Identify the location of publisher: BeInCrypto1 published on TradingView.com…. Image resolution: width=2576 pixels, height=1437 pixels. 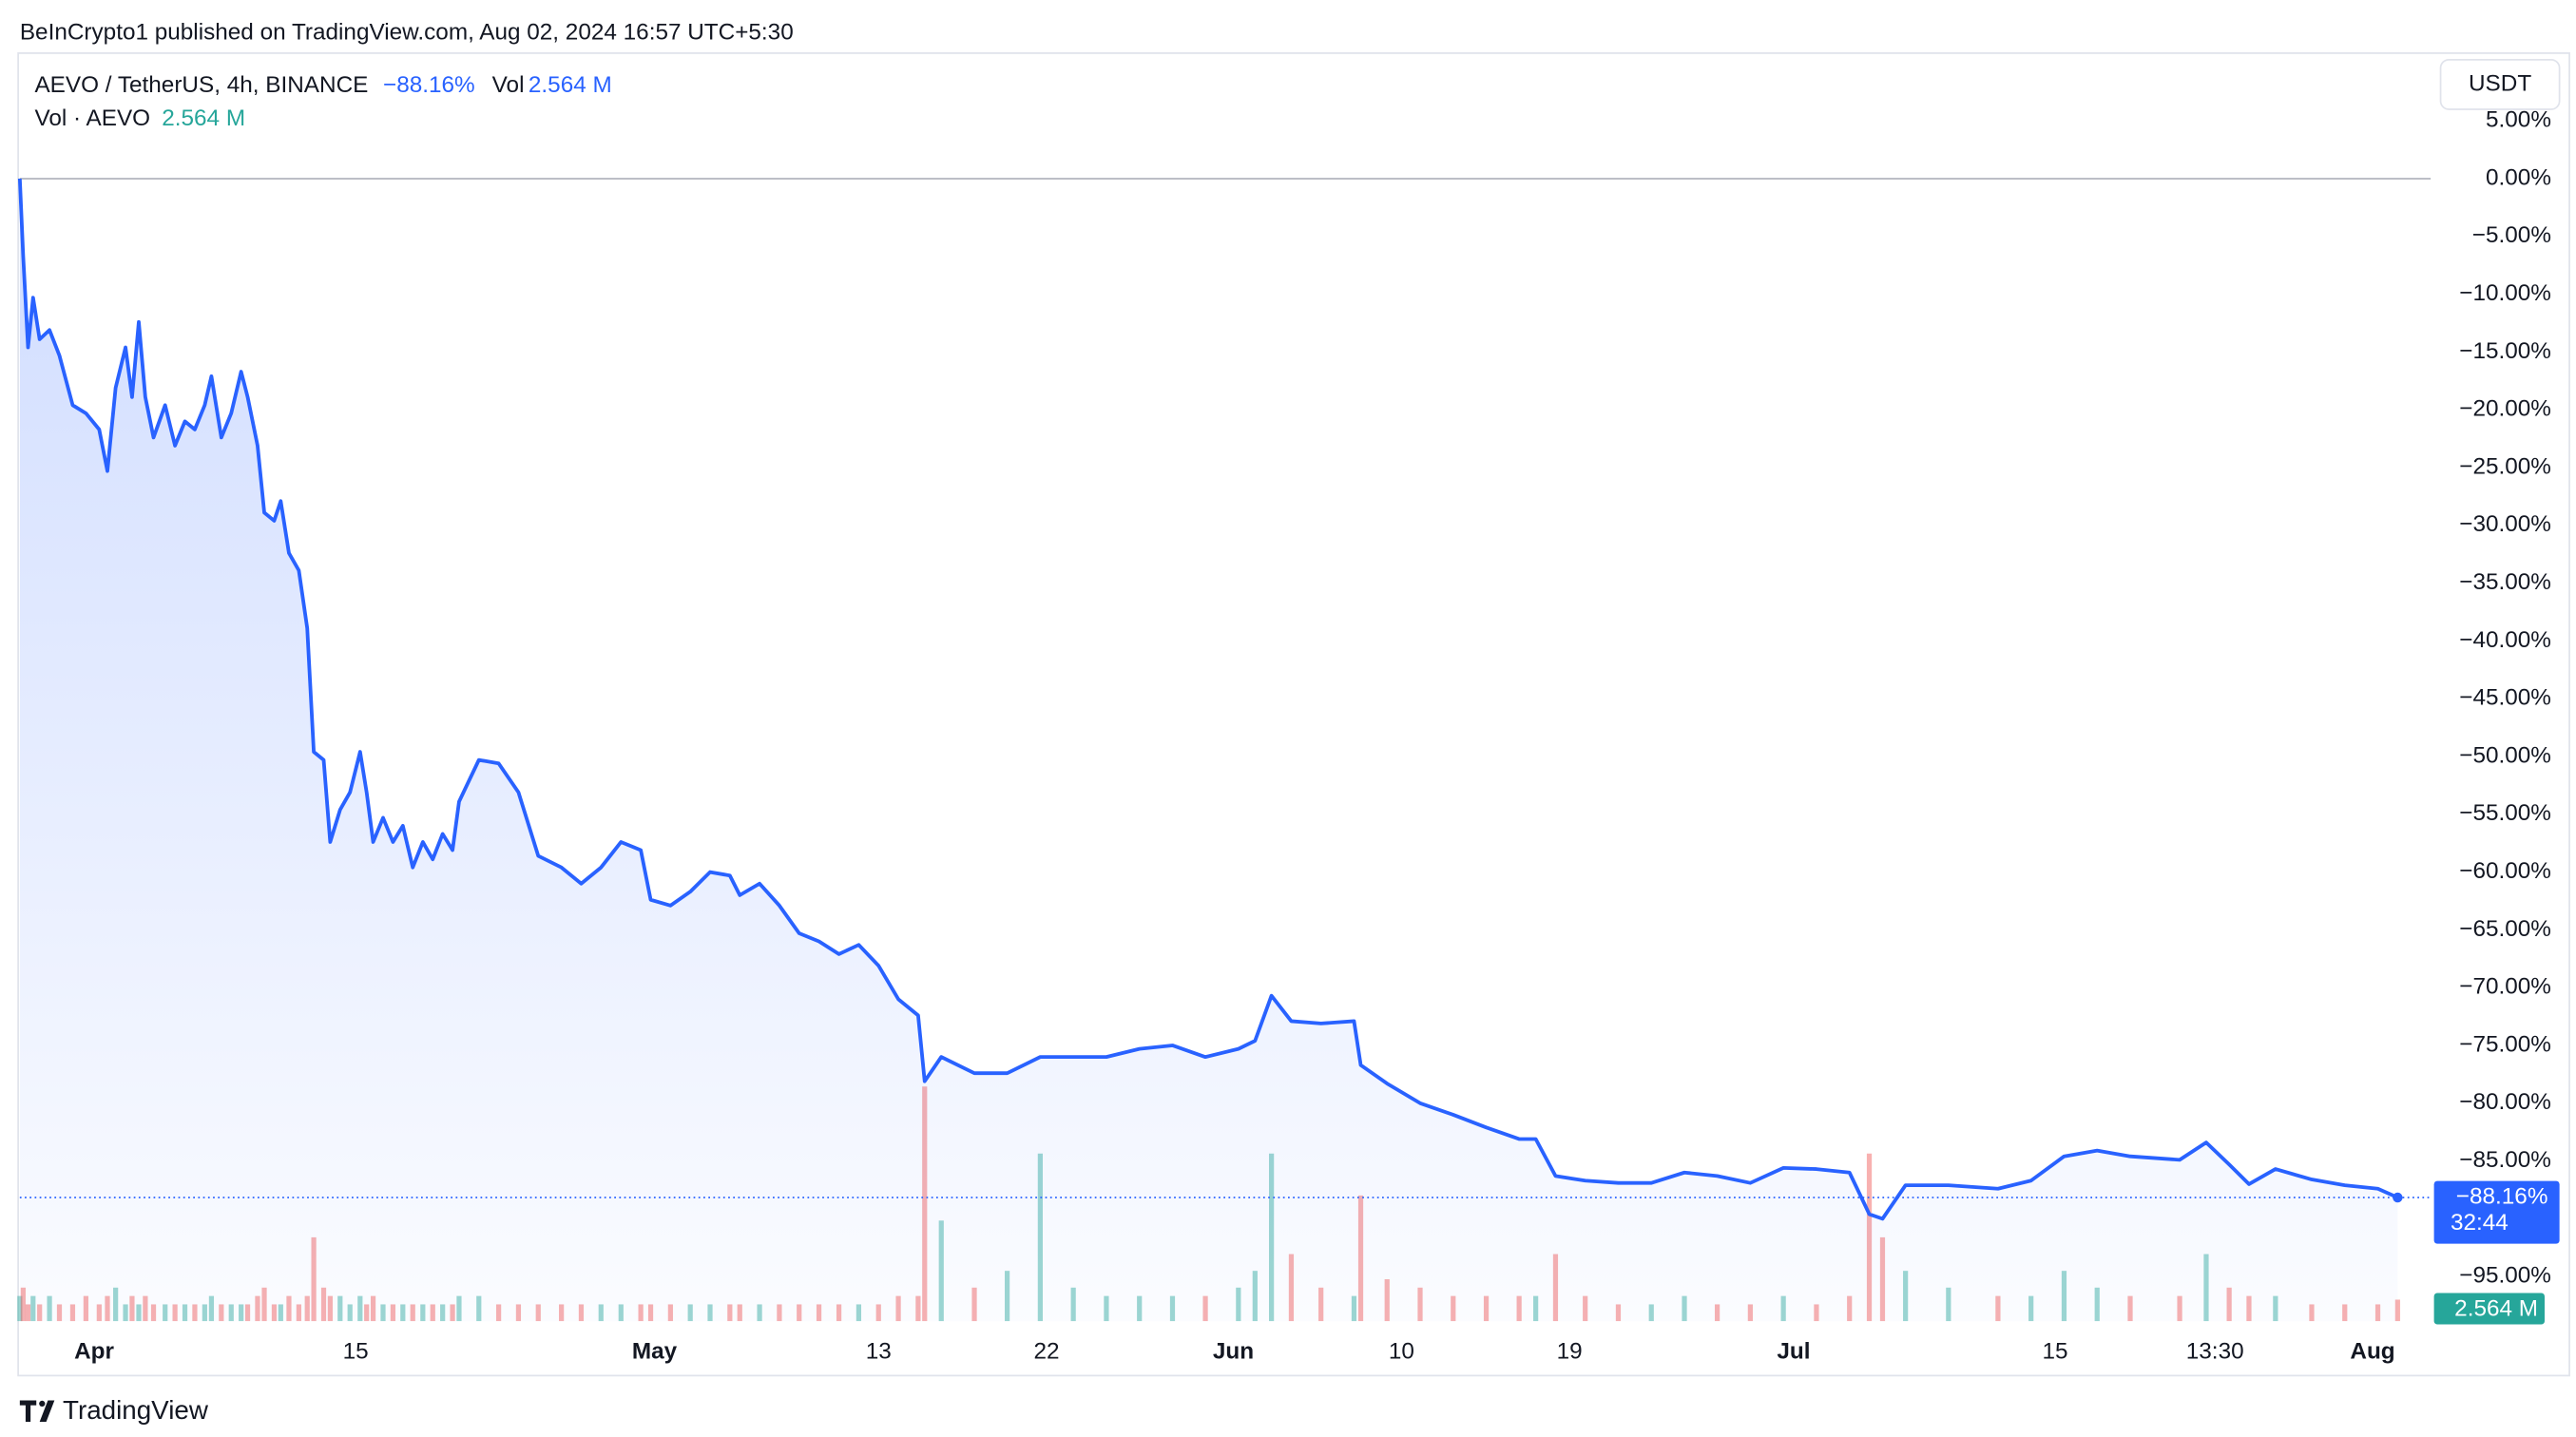
(407, 32).